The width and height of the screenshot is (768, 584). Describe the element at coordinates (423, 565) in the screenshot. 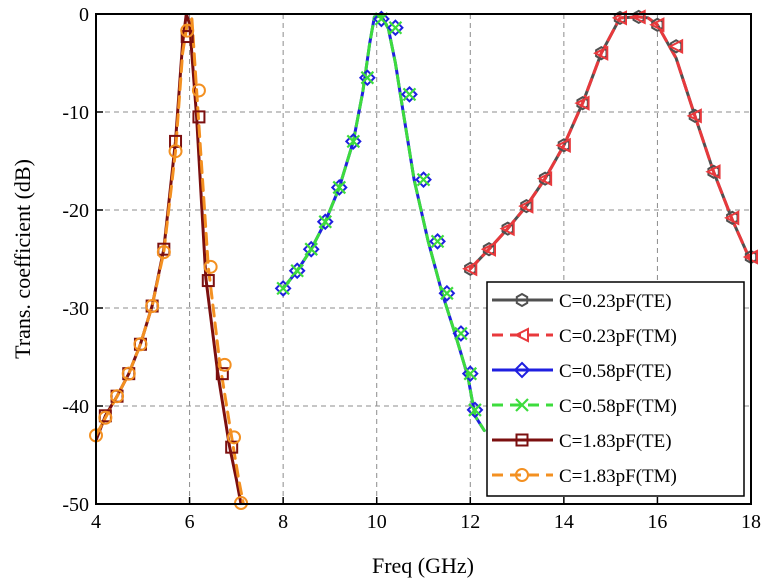

I see `x-axis-label: Freq (GHz)` at that location.